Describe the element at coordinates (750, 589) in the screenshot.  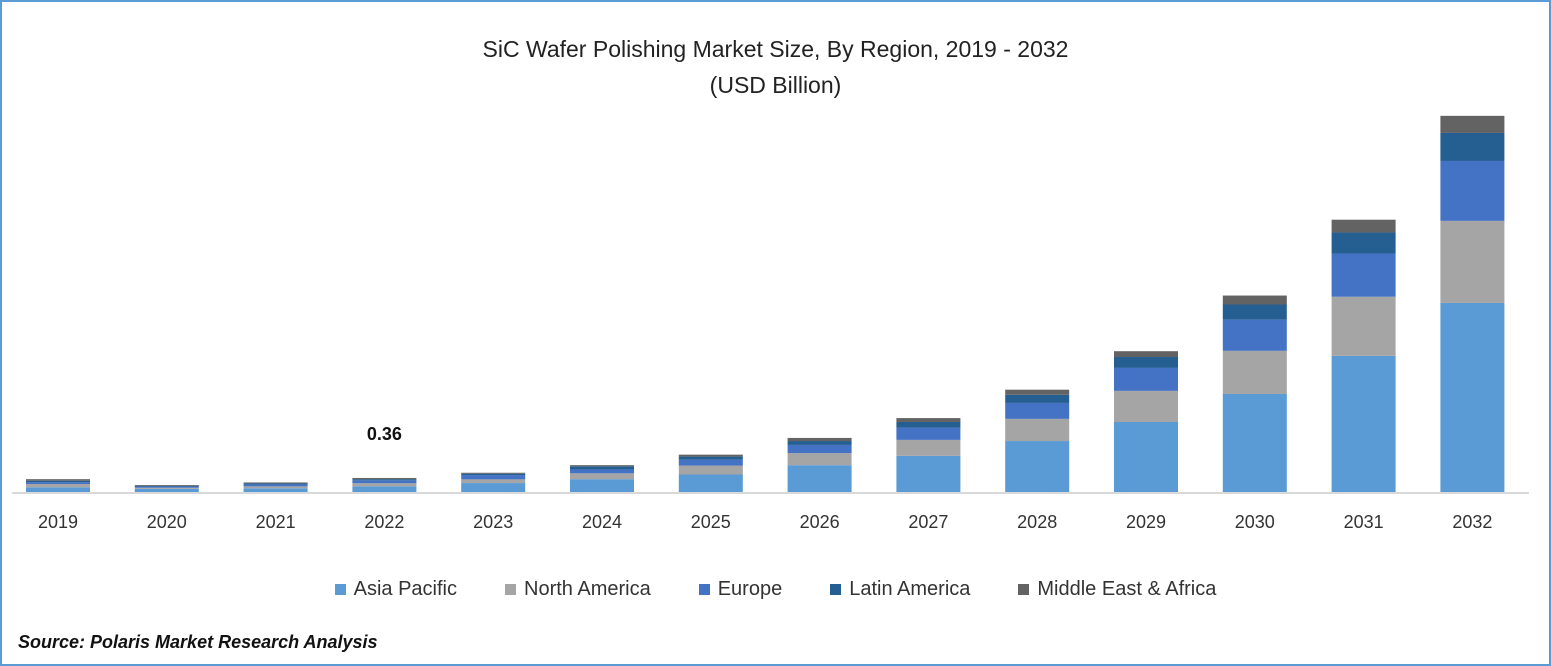
I see `legend-label: Europe` at that location.